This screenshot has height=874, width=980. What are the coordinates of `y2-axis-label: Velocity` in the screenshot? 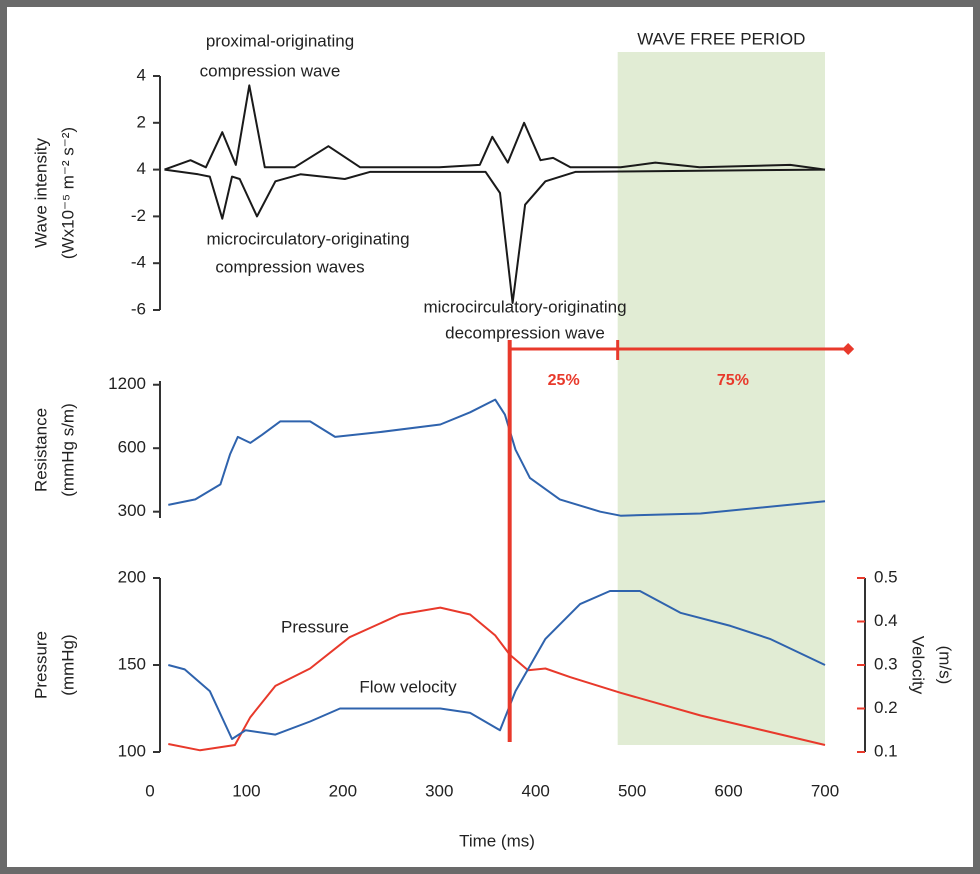 It's located at (918, 665).